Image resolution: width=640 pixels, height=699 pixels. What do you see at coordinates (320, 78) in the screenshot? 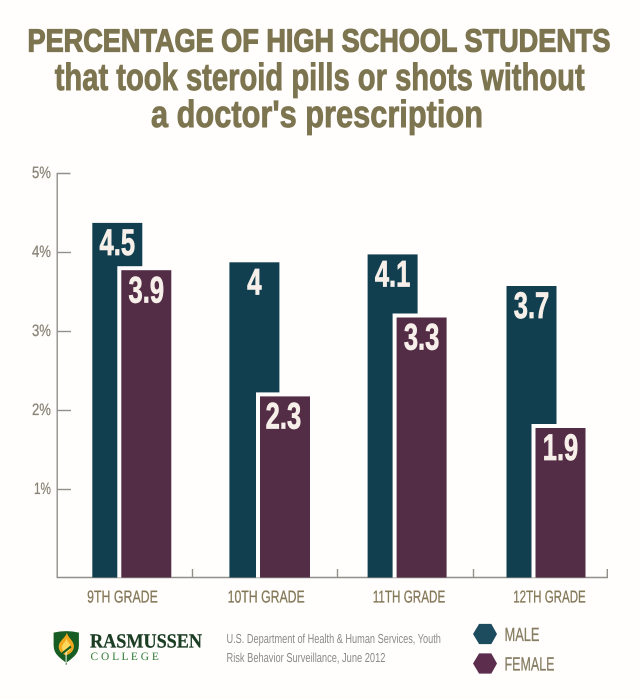
I see `svg-text:that took steroid pills or sho: that took steroid pills or shots without` at bounding box center [320, 78].